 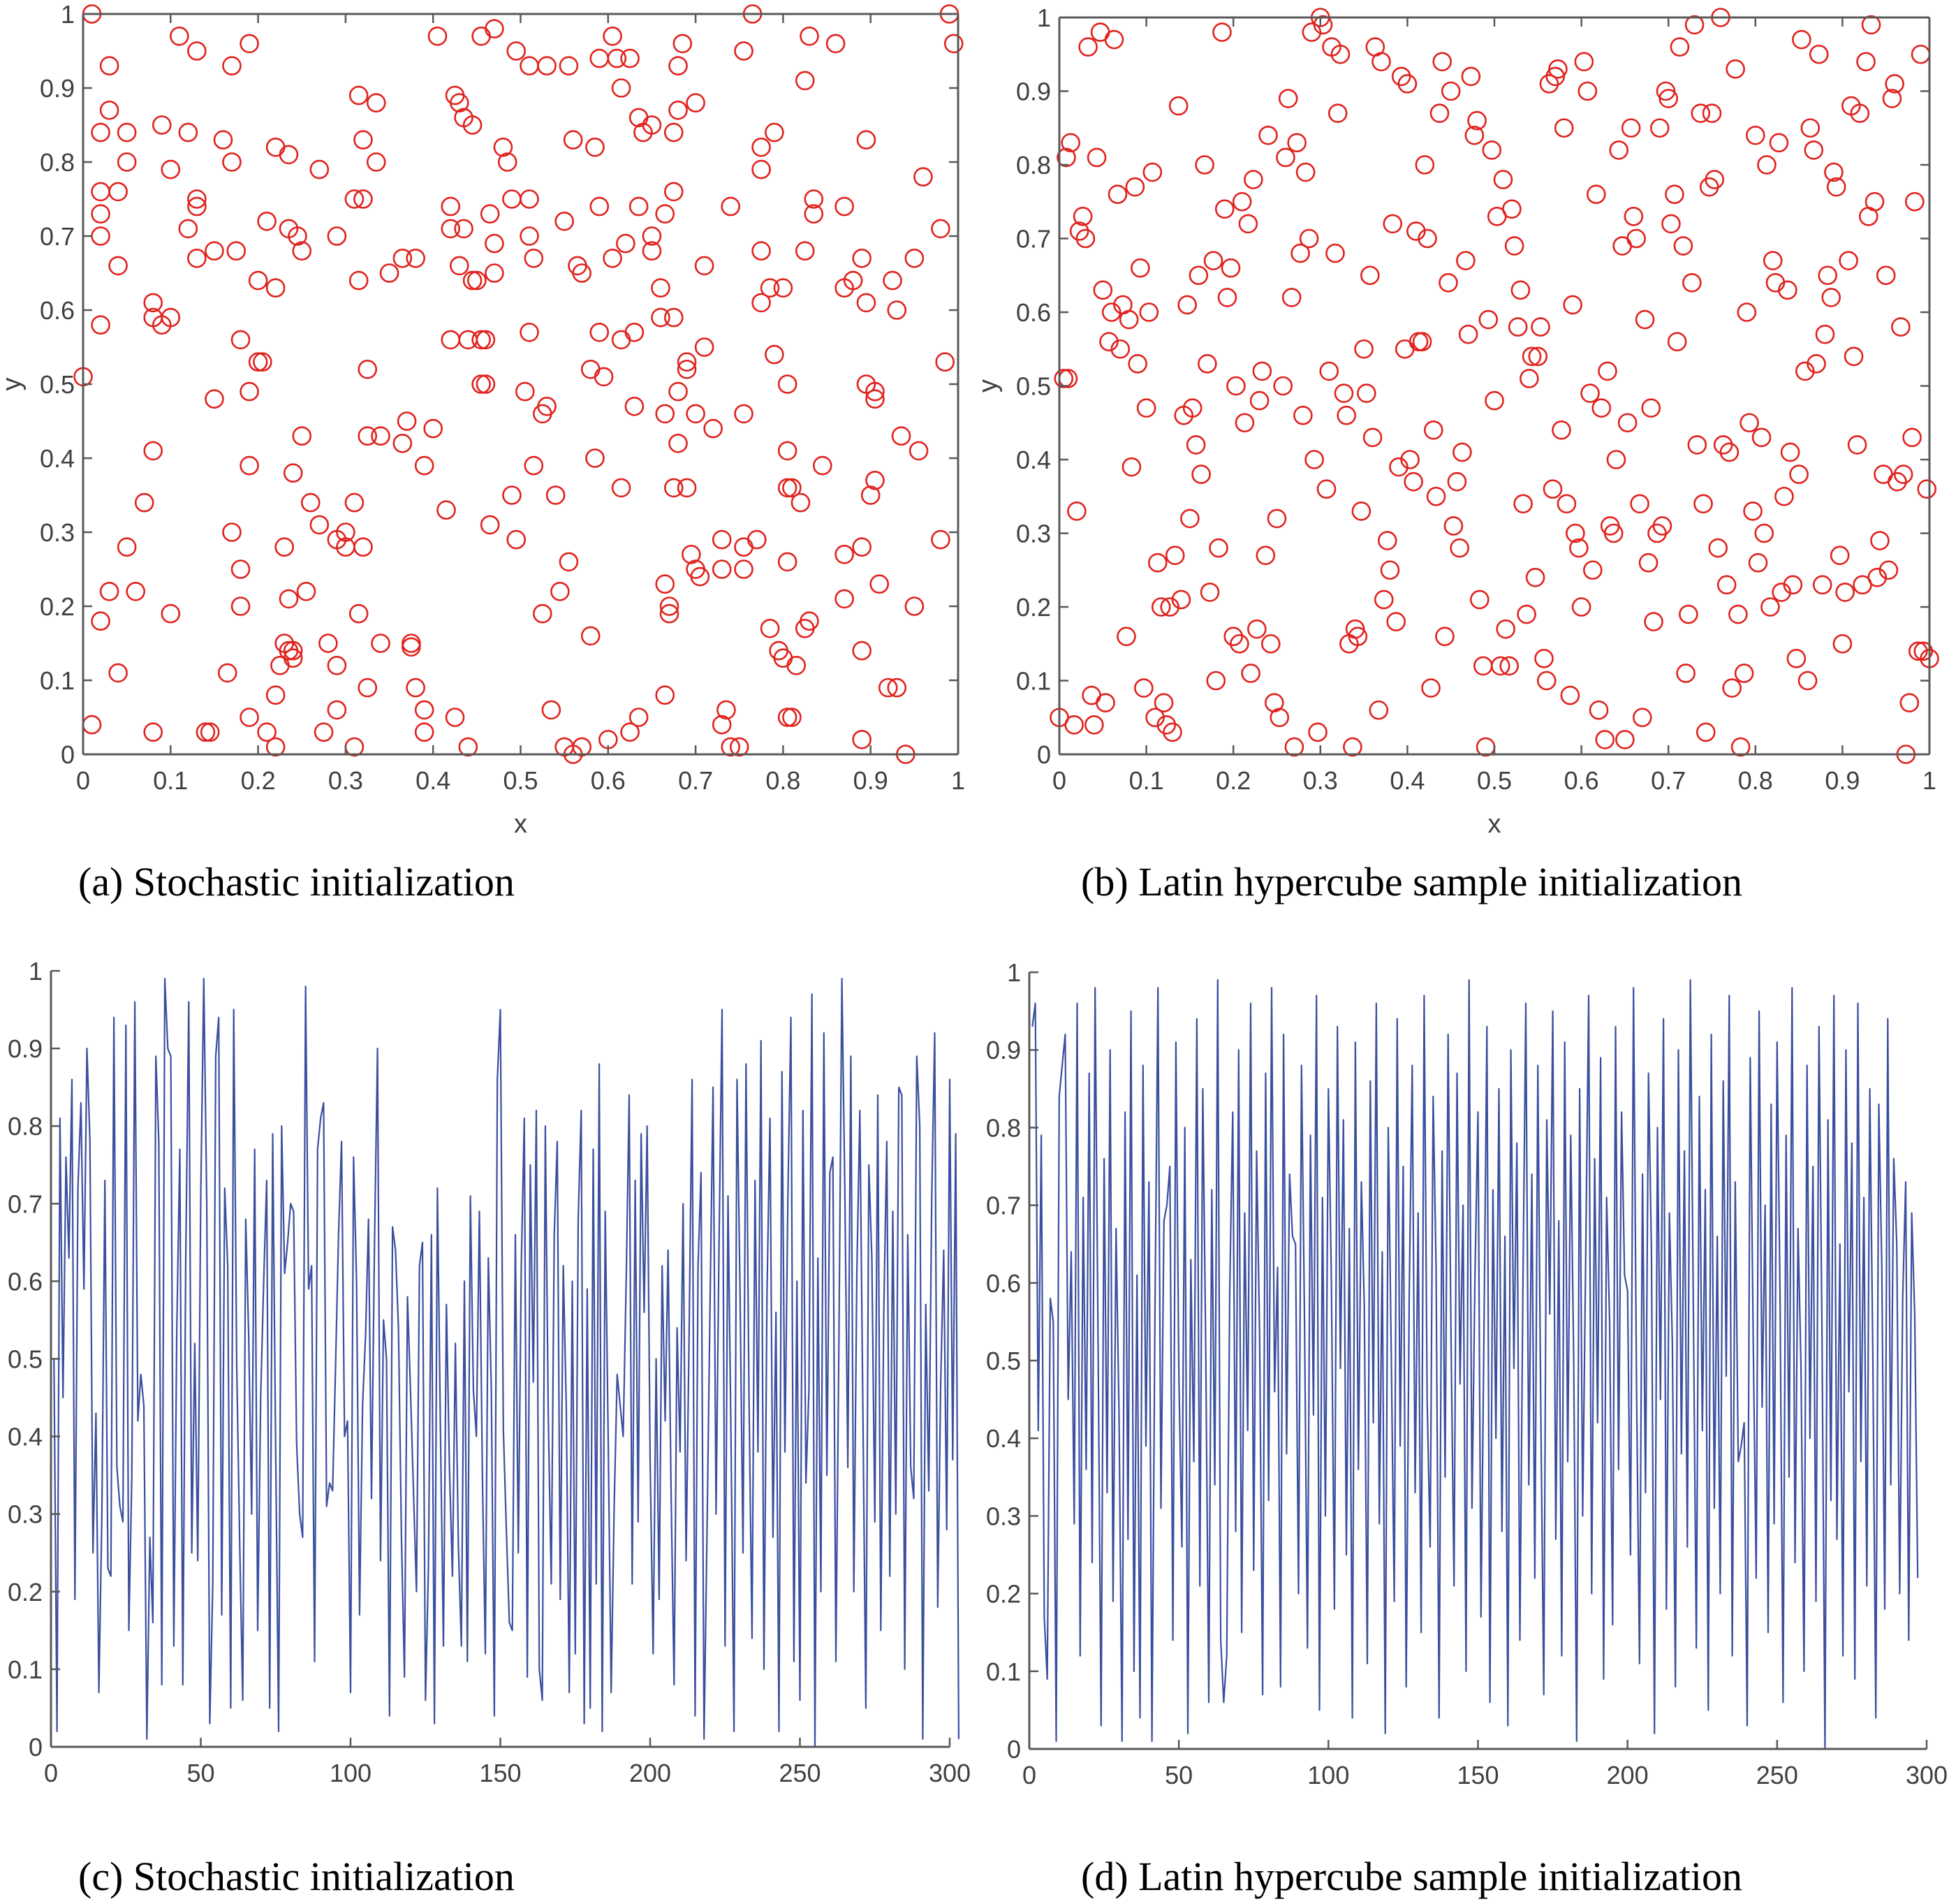 I want to click on x-tick-label: 200, so click(x=650, y=1773).